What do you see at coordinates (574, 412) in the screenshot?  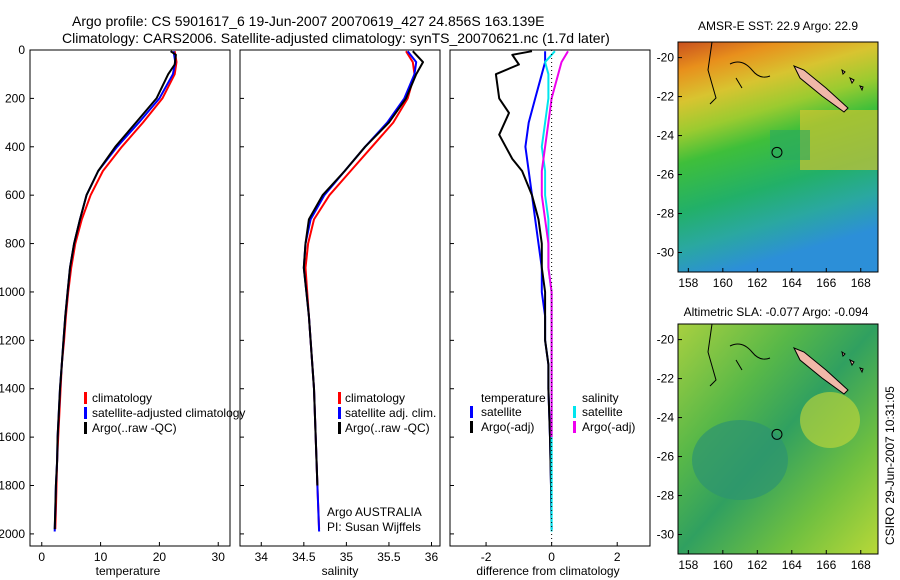 I see `legend-swatch-sal-satellite` at bounding box center [574, 412].